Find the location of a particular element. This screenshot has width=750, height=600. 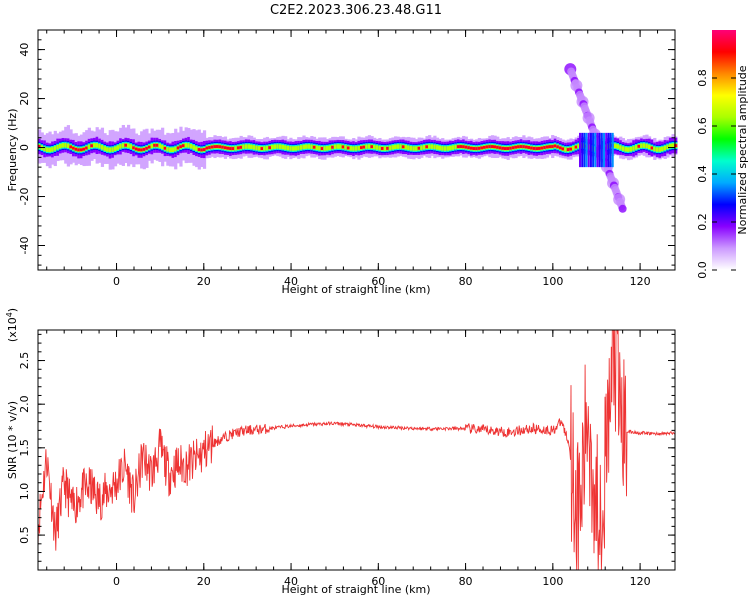

y-tick-label: 2.5 is located at coordinates (24, 361).